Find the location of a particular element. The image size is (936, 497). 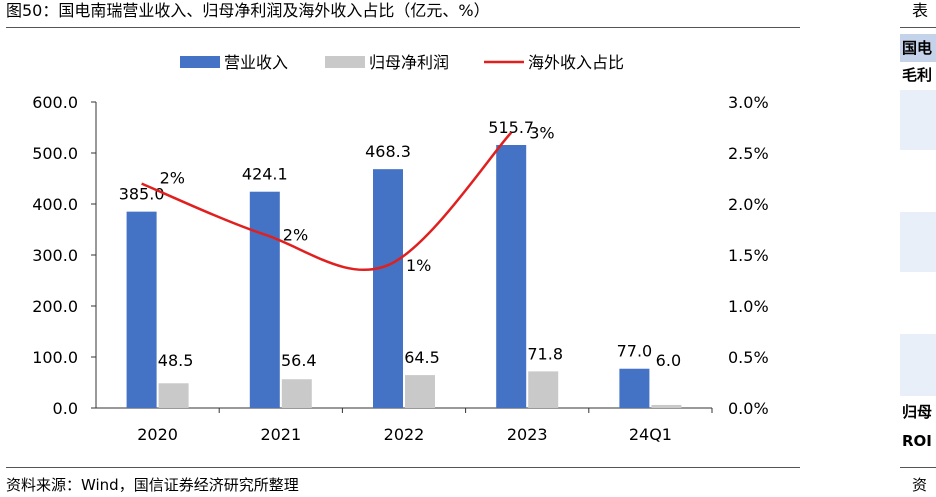

y-tick-label-left: 100.0 is located at coordinates (55, 357).